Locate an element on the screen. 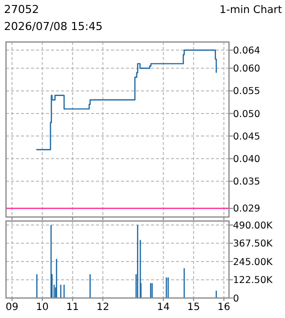  y-tick-label: 0.045 is located at coordinates (246, 136).